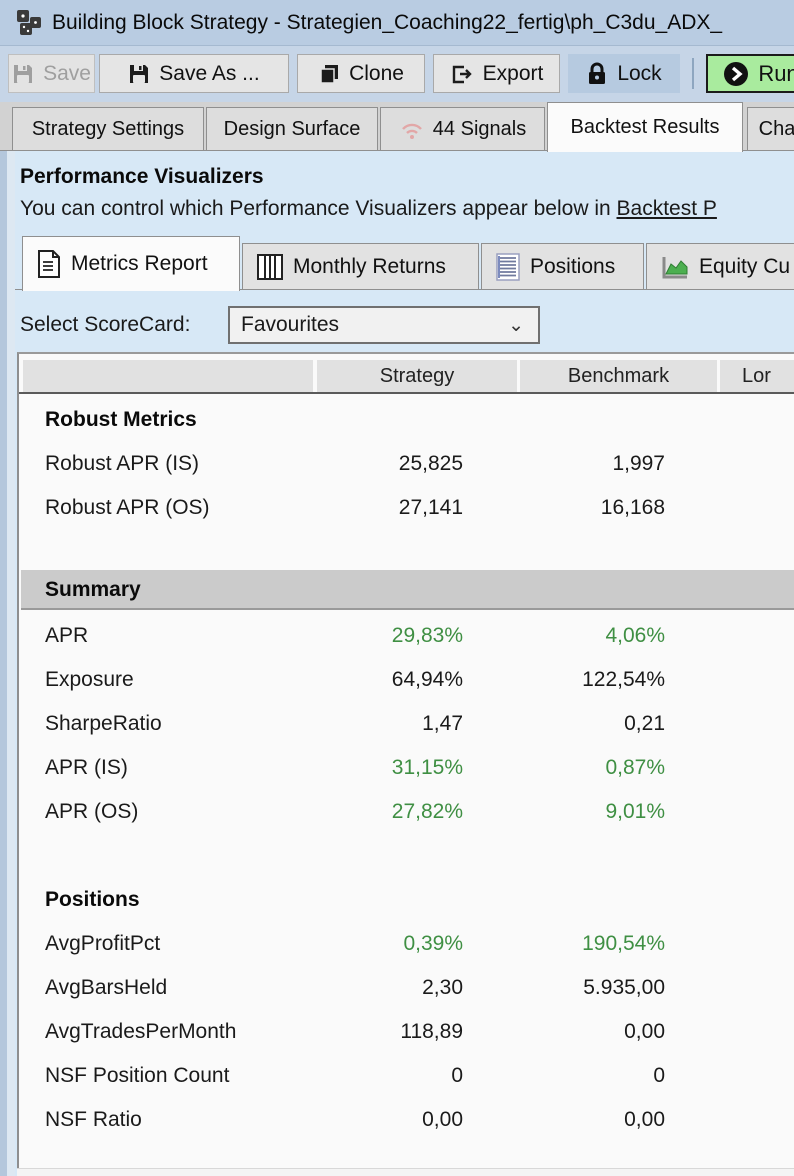  What do you see at coordinates (51, 73) in the screenshot?
I see `save-button: Save` at bounding box center [51, 73].